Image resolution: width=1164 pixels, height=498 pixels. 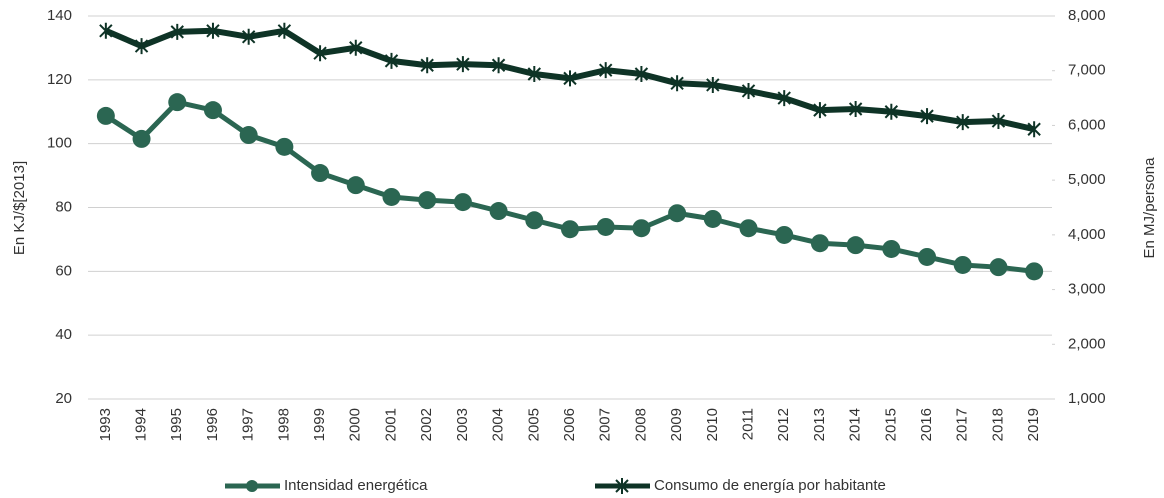 I want to click on y-tick-label: 100, so click(x=59, y=143).